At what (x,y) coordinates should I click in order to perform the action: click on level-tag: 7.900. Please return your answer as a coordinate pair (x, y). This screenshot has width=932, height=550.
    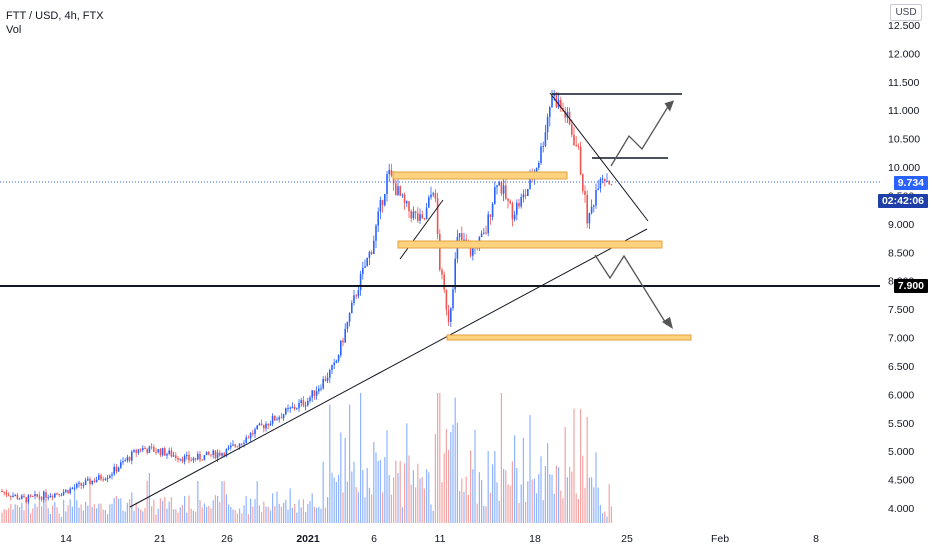
    Looking at the image, I should click on (910, 286).